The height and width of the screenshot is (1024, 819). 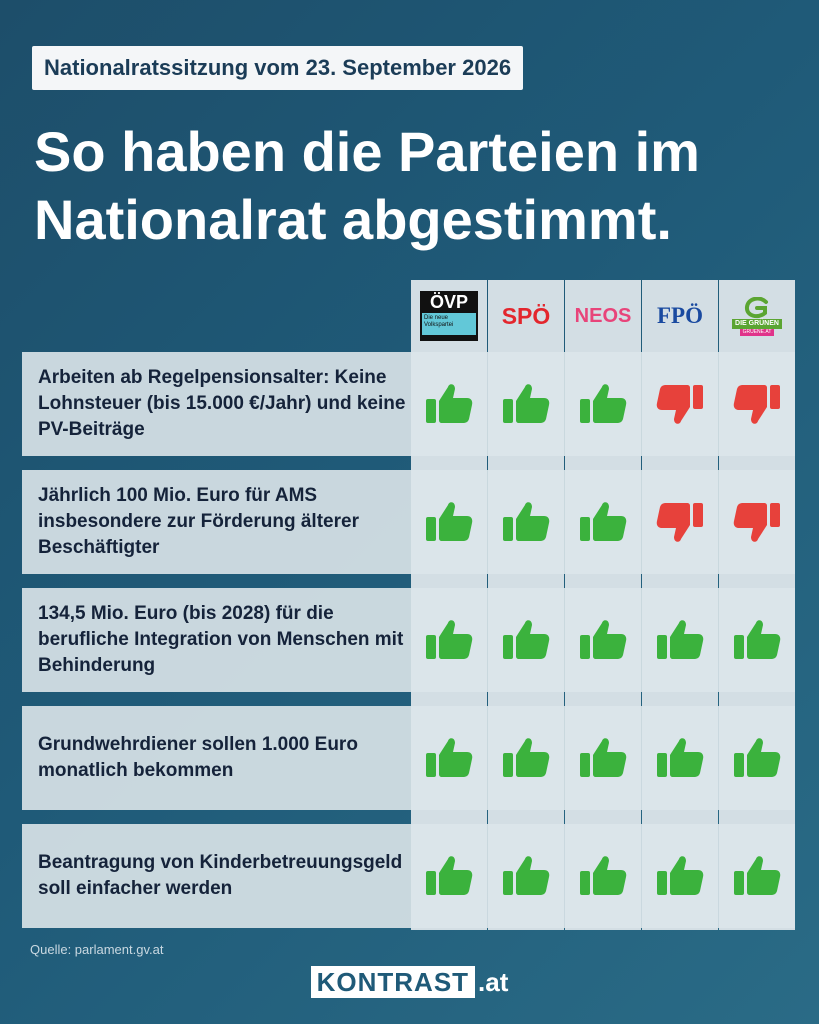 I want to click on brand-logo: KONTRAST .at, so click(x=409, y=982).